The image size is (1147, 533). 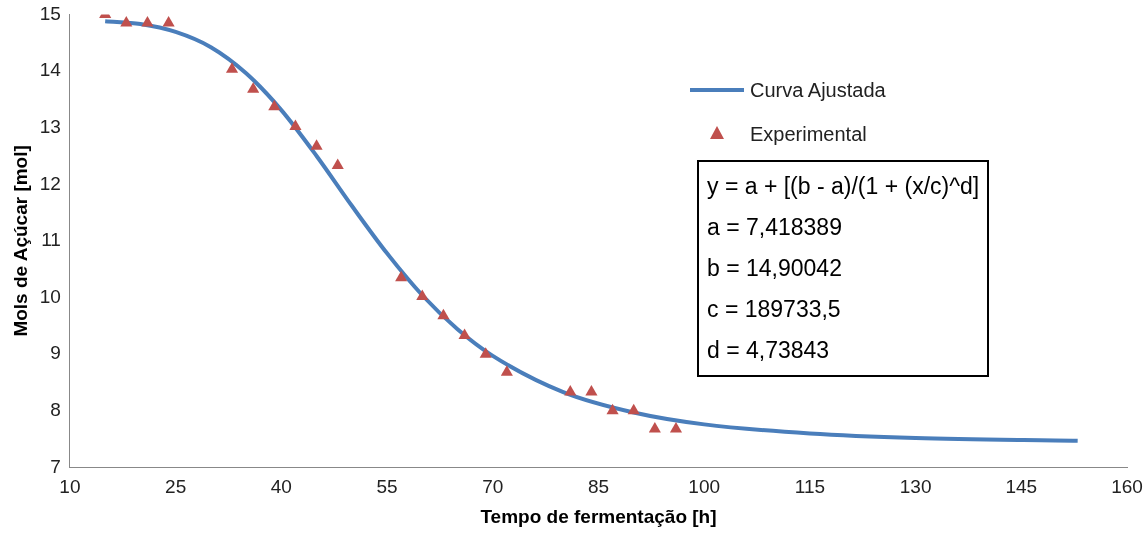 I want to click on y-tick-label: 12, so click(x=50, y=183).